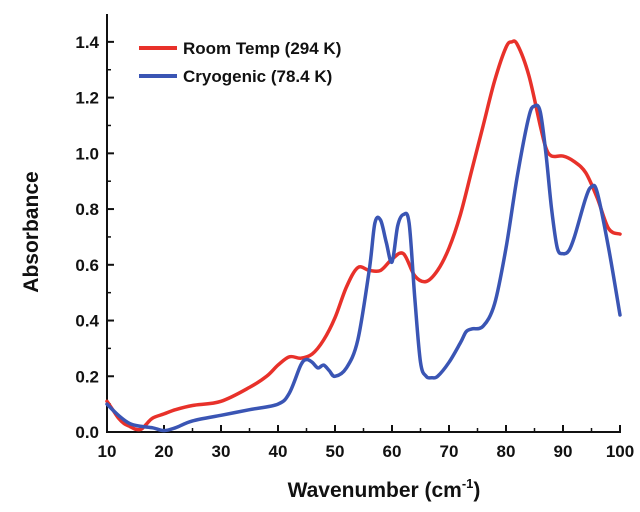 This screenshot has width=640, height=512. I want to click on y-tick-label: 1.0, so click(87, 153).